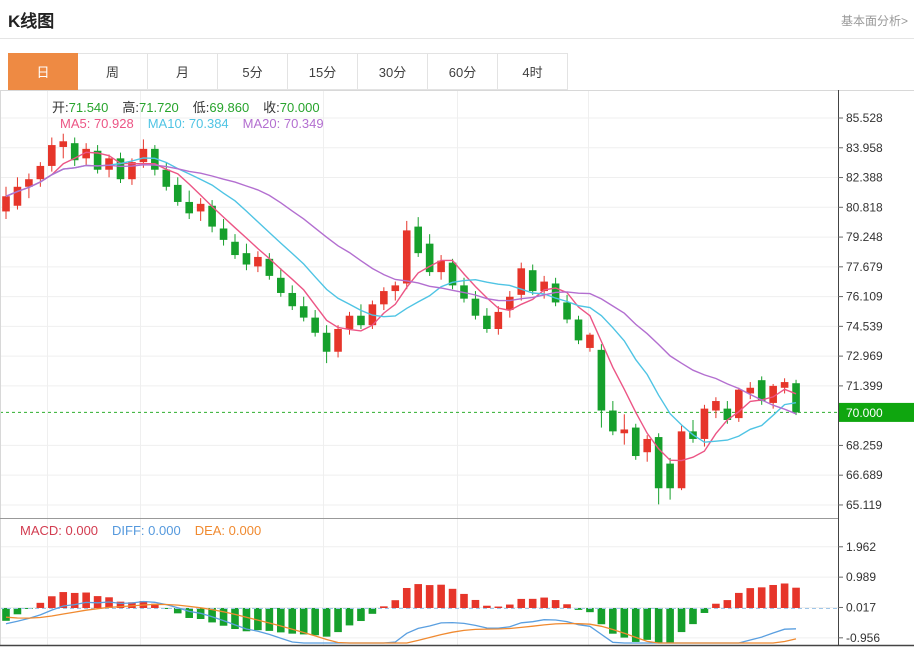 The image size is (914, 651). I want to click on svg-text: 1.962, so click(861, 547).